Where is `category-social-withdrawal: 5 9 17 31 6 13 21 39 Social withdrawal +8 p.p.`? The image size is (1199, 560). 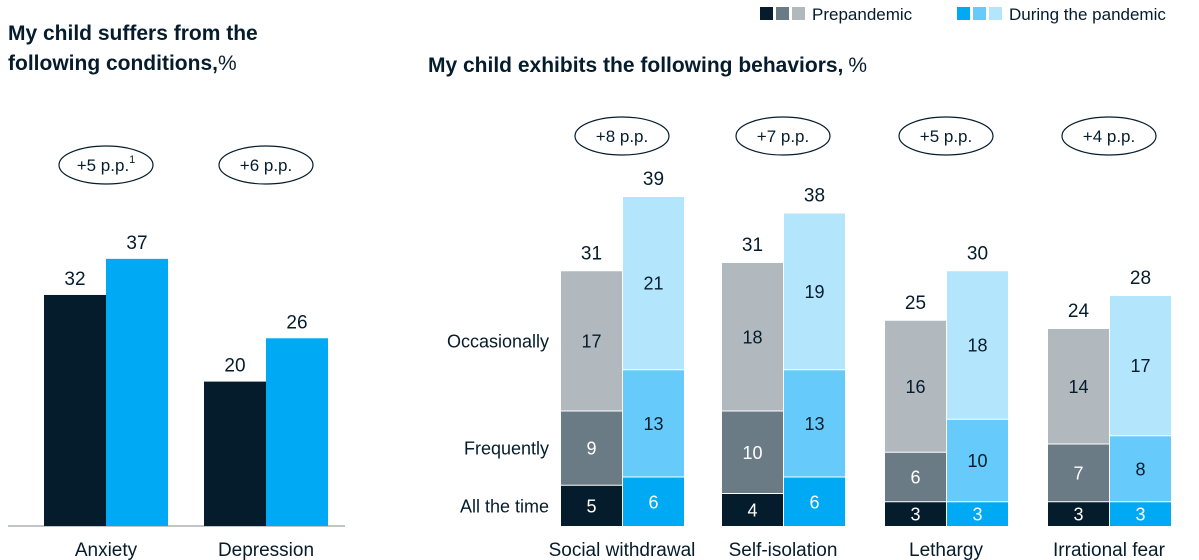 category-social-withdrawal: 5 9 17 31 6 13 21 39 Social withdrawal +8 p.p. is located at coordinates (622, 338).